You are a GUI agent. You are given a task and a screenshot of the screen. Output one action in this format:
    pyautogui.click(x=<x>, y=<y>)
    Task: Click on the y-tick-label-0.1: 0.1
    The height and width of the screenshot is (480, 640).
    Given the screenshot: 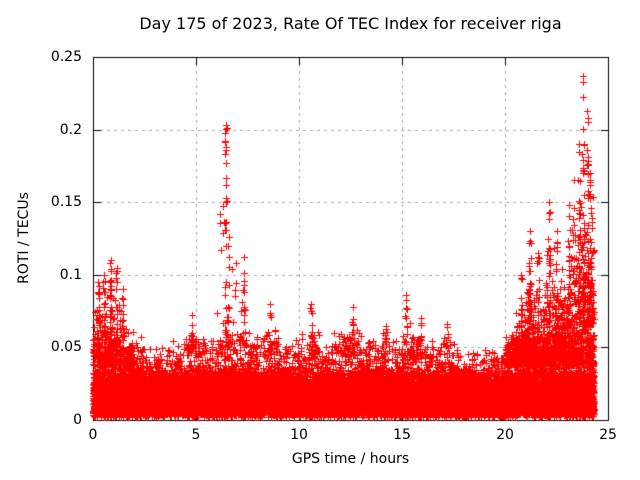 What is the action you would take?
    pyautogui.click(x=70, y=275)
    